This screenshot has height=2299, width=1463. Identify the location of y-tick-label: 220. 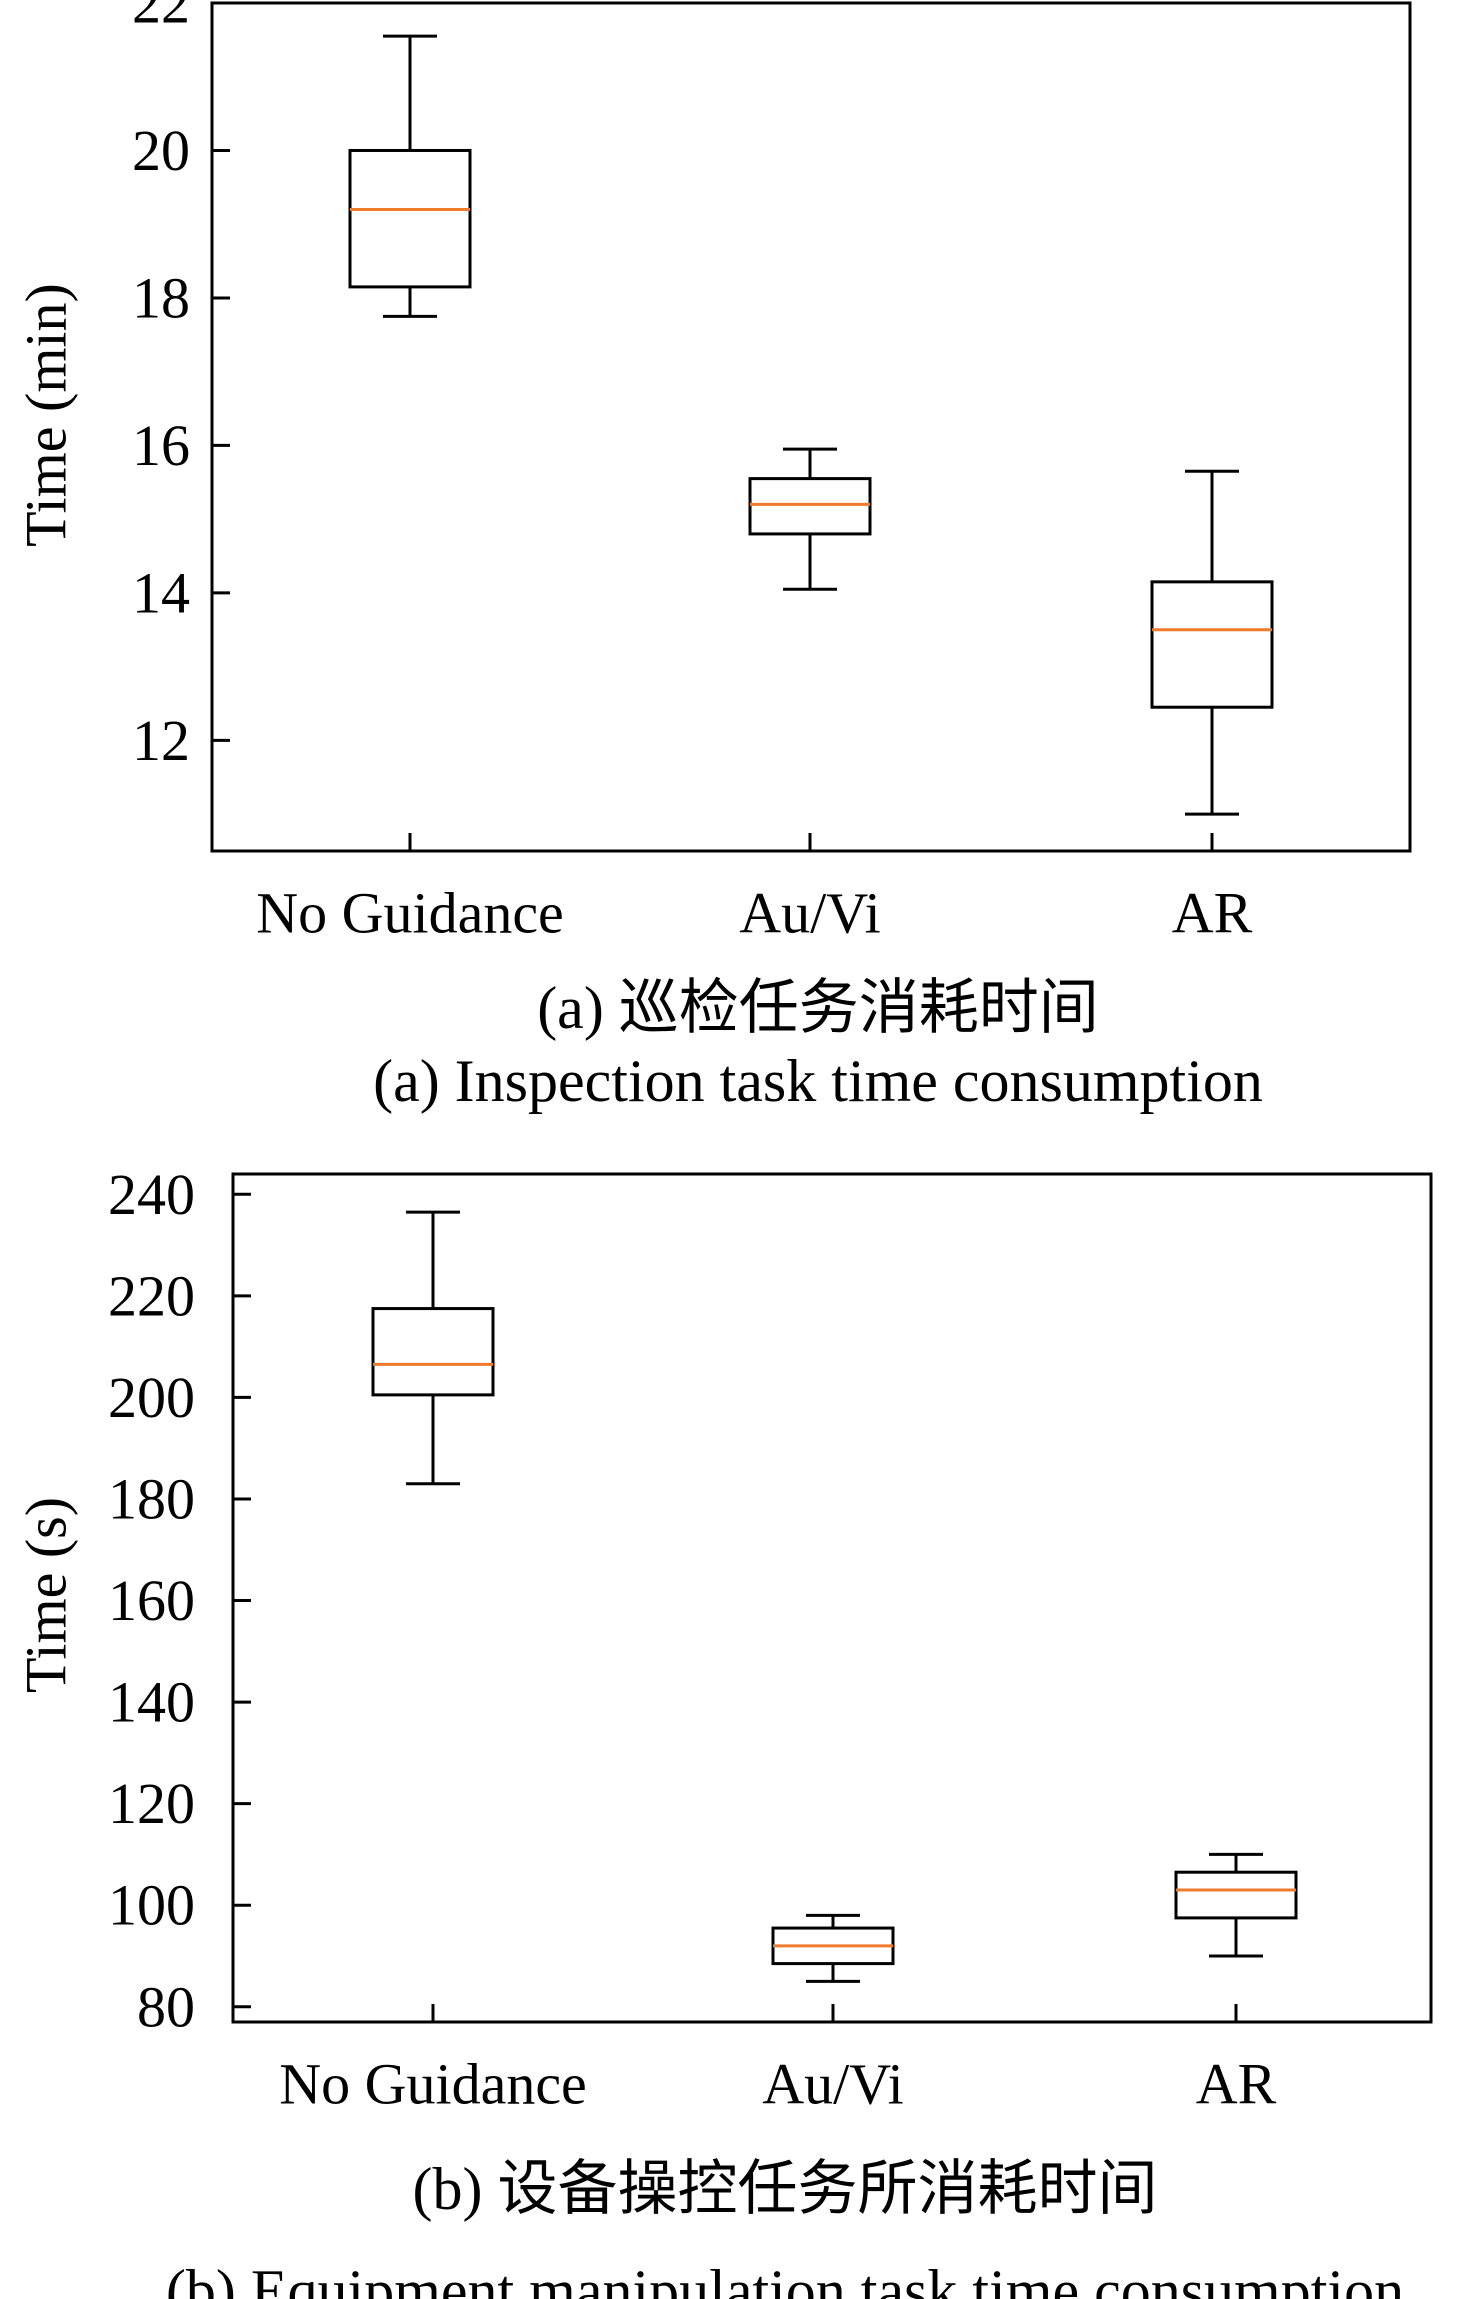
(151, 1295).